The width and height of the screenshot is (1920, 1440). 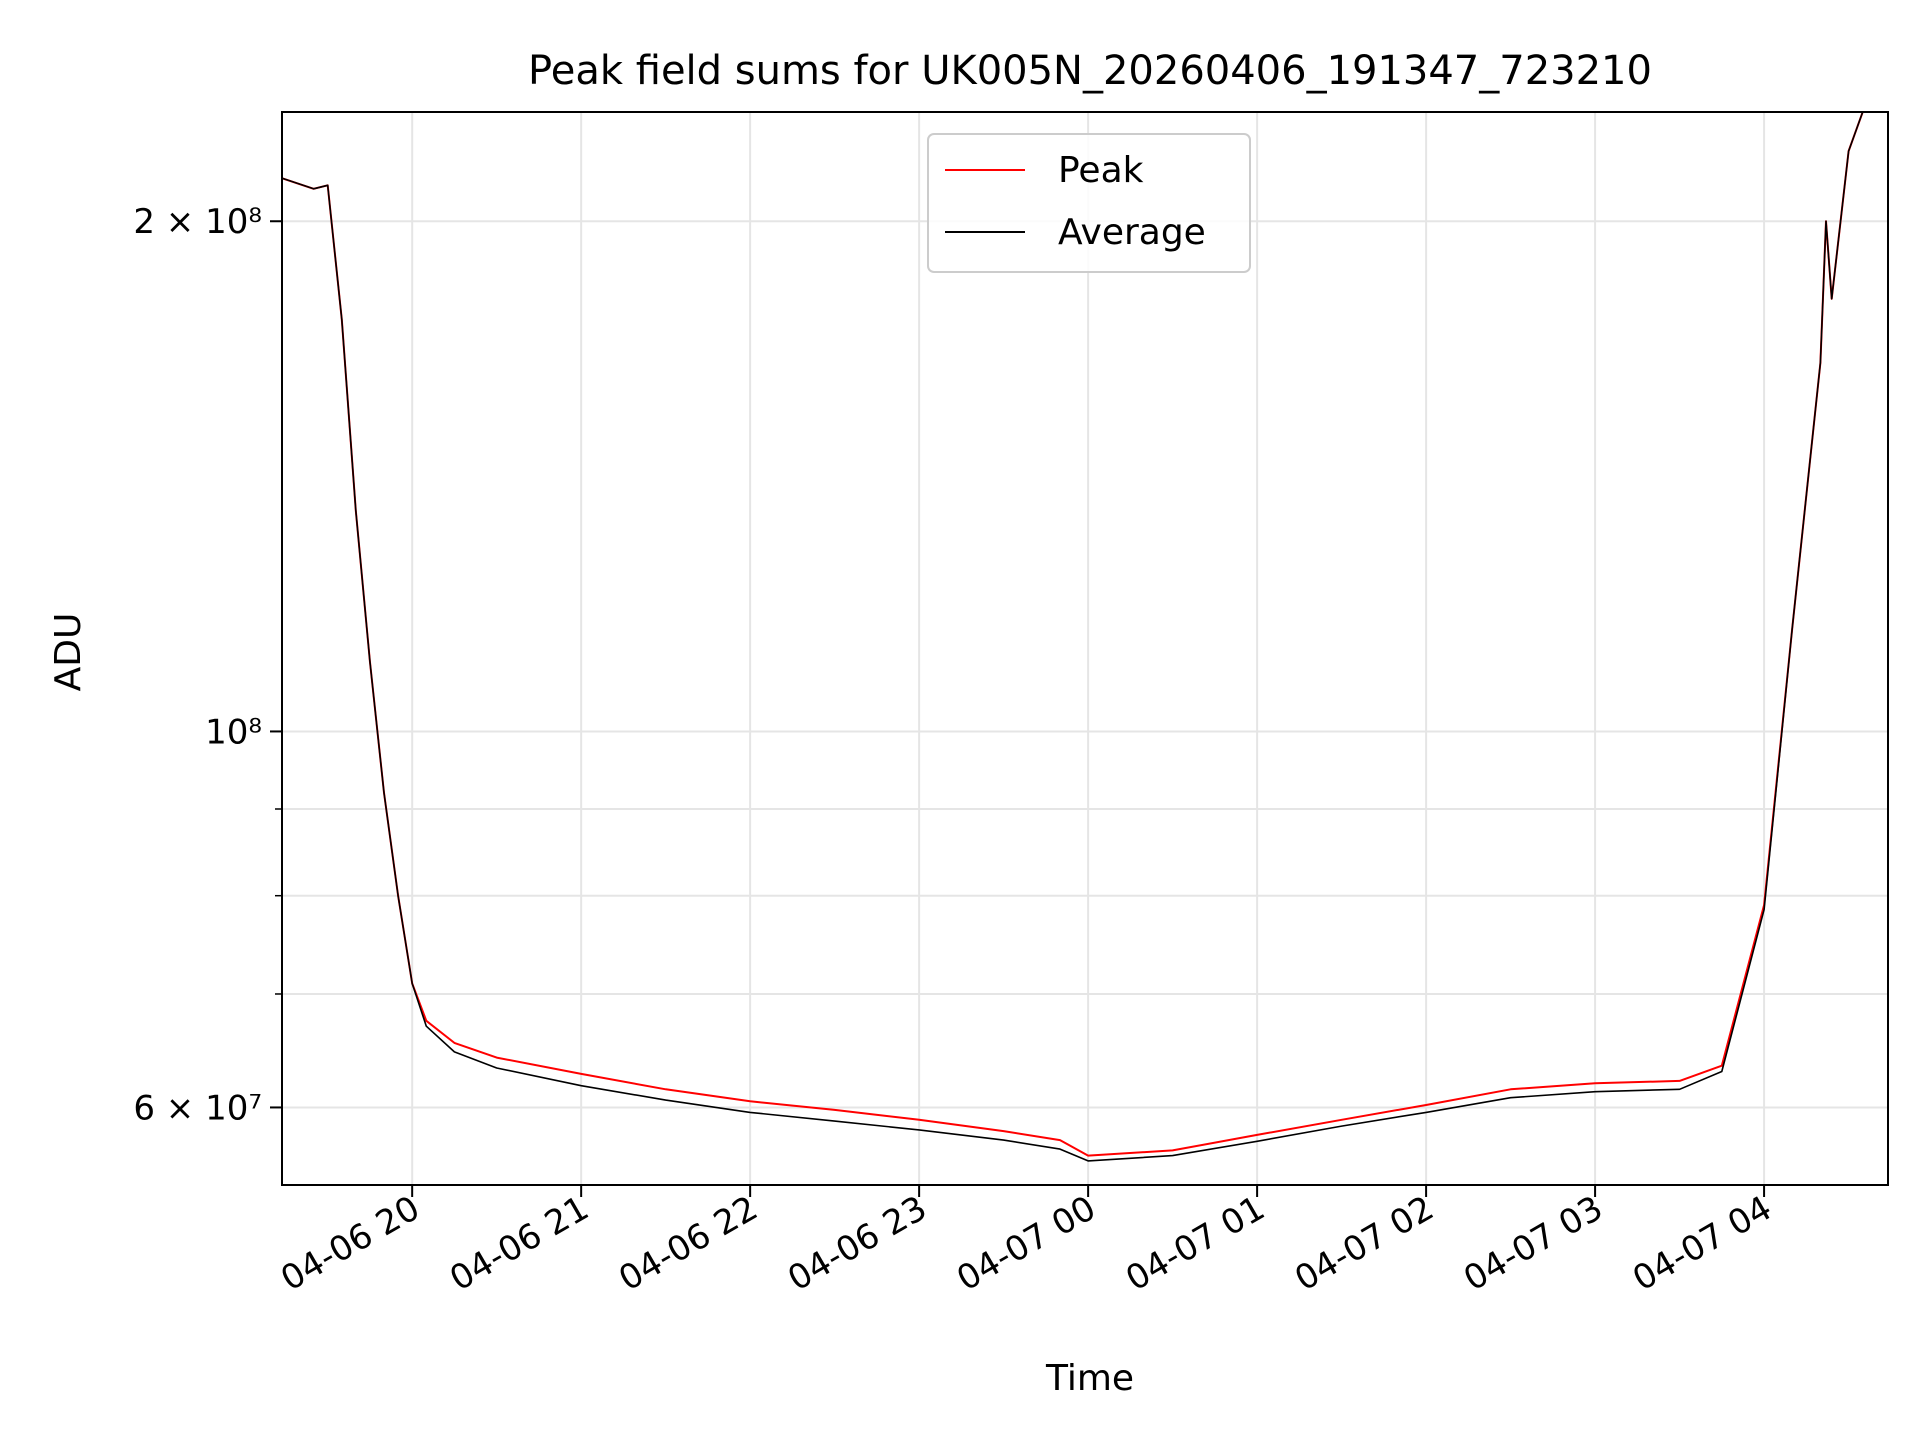 I want to click on legend-label-peak: Peak, so click(x=1101, y=170).